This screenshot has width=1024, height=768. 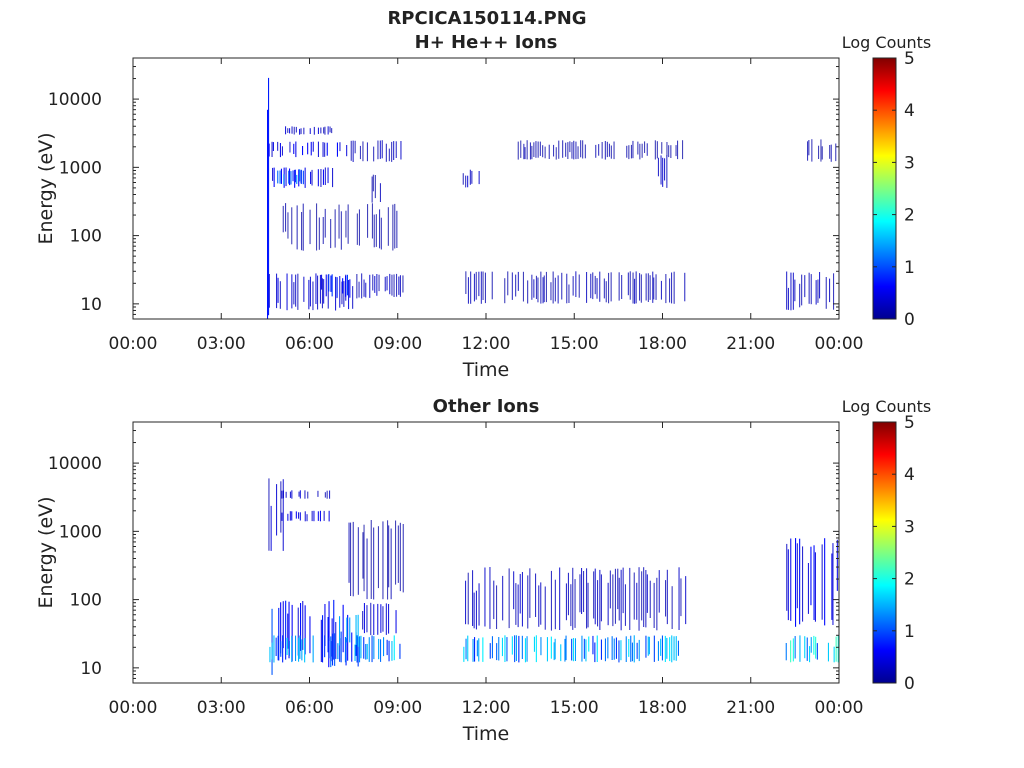 I want to click on colorbar-tick-label: 3, so click(x=909, y=163).